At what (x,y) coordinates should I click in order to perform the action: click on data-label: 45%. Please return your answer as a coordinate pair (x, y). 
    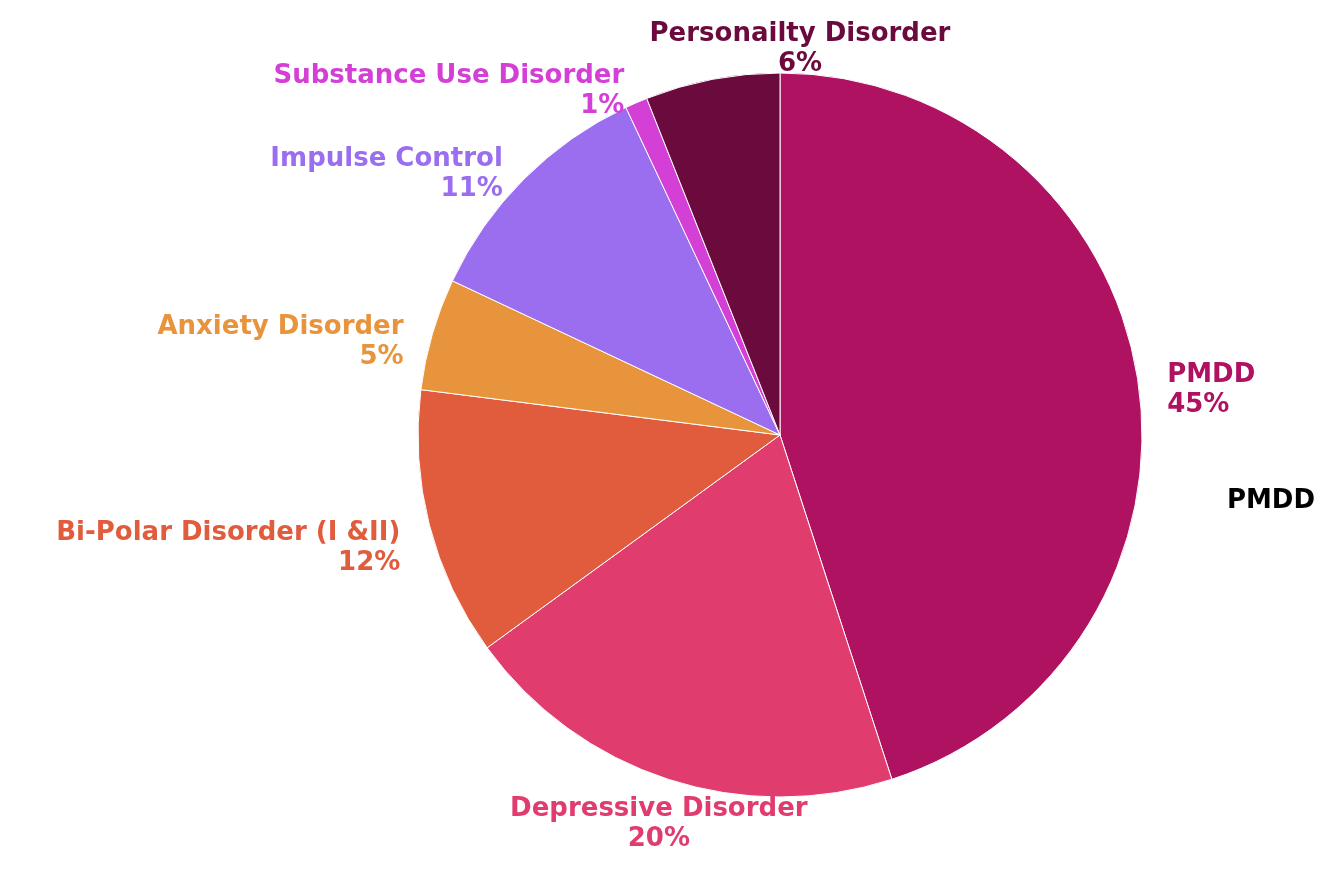
    Looking at the image, I should click on (1198, 402).